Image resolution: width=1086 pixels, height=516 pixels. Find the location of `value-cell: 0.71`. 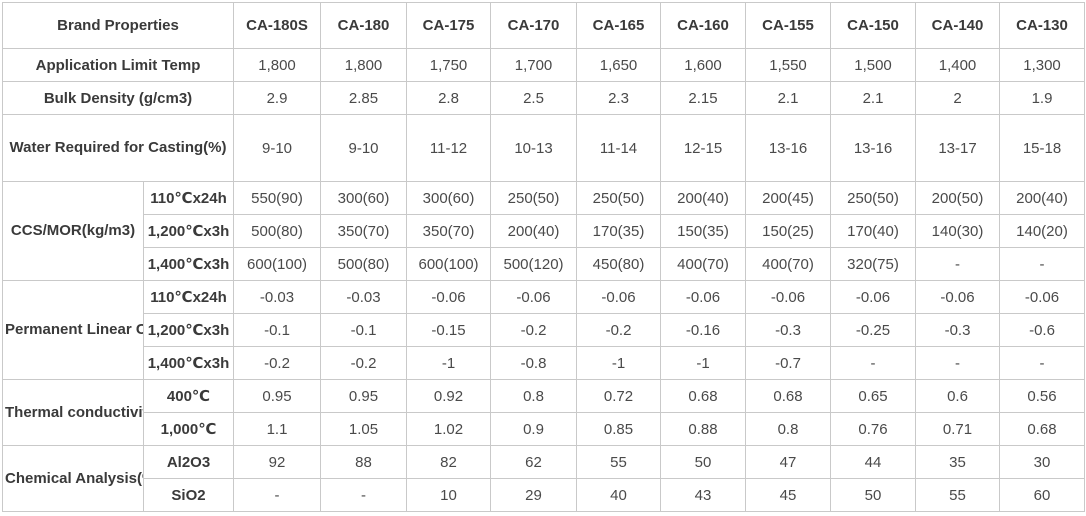

value-cell: 0.71 is located at coordinates (958, 429).